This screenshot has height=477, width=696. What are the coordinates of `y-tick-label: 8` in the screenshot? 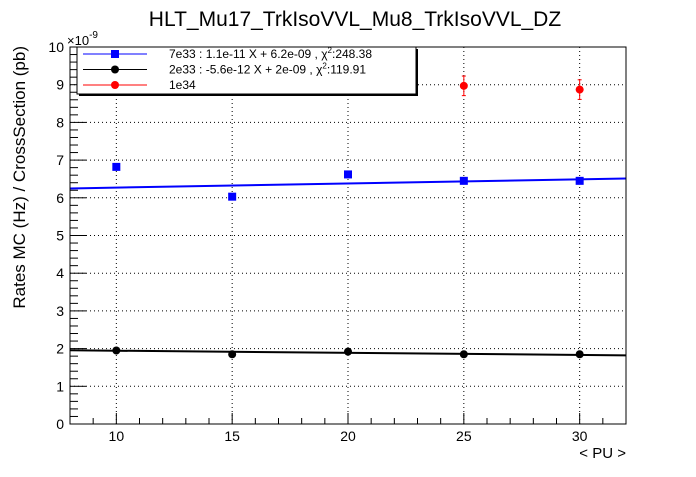 It's located at (60, 122).